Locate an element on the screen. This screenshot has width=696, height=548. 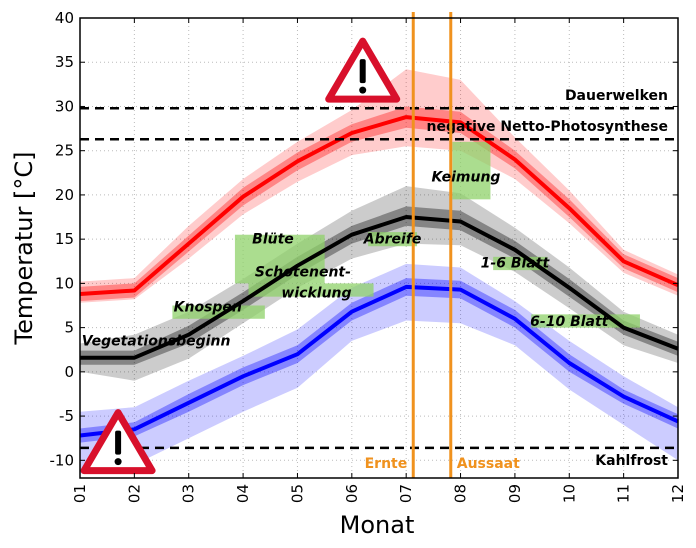
stage-label: Abreife is located at coordinates (392, 240).